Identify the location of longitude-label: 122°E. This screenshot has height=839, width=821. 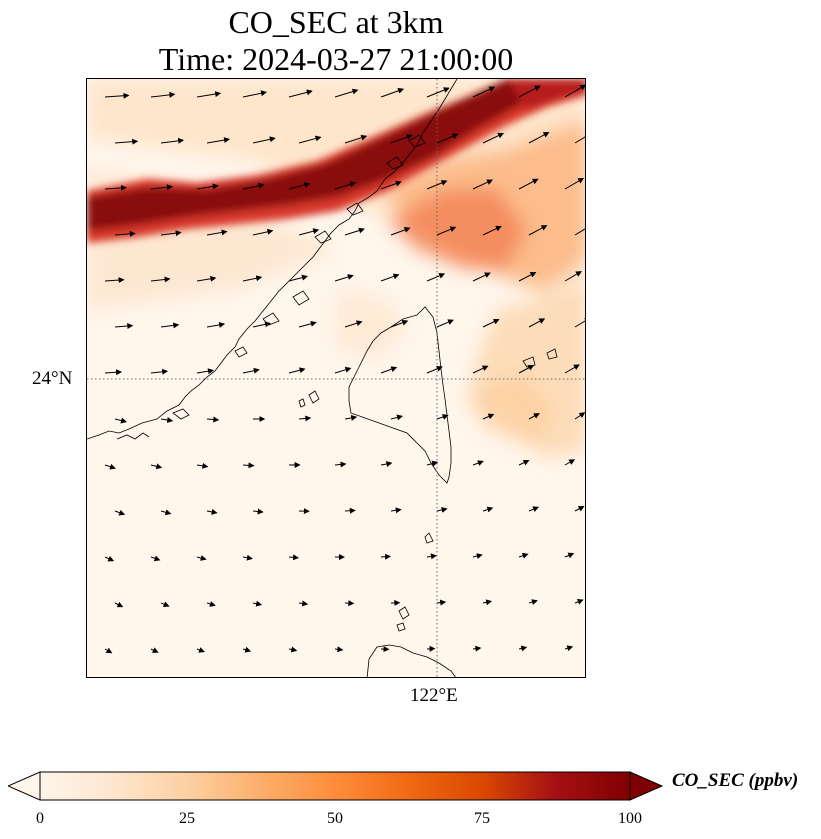
(434, 695).